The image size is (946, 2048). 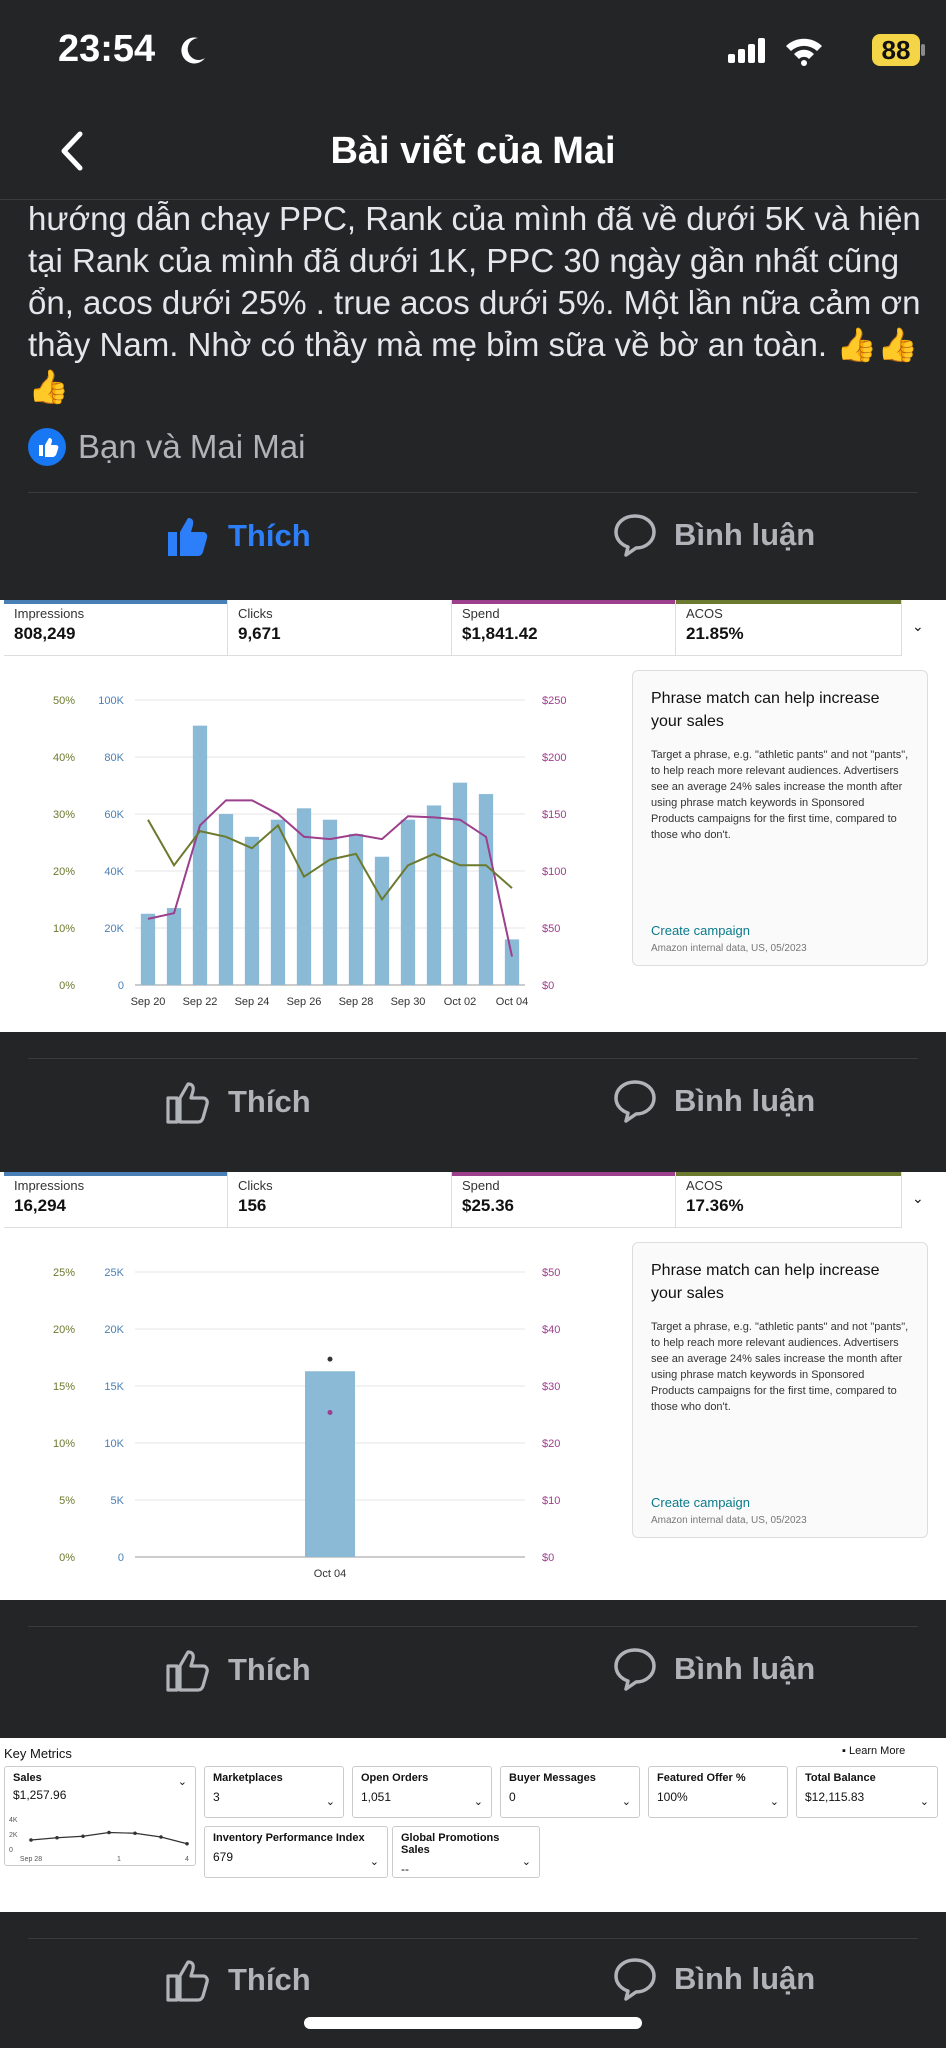 What do you see at coordinates (422, 1792) in the screenshot?
I see `key-metric-tile: Open Orders 1,051 ⌄` at bounding box center [422, 1792].